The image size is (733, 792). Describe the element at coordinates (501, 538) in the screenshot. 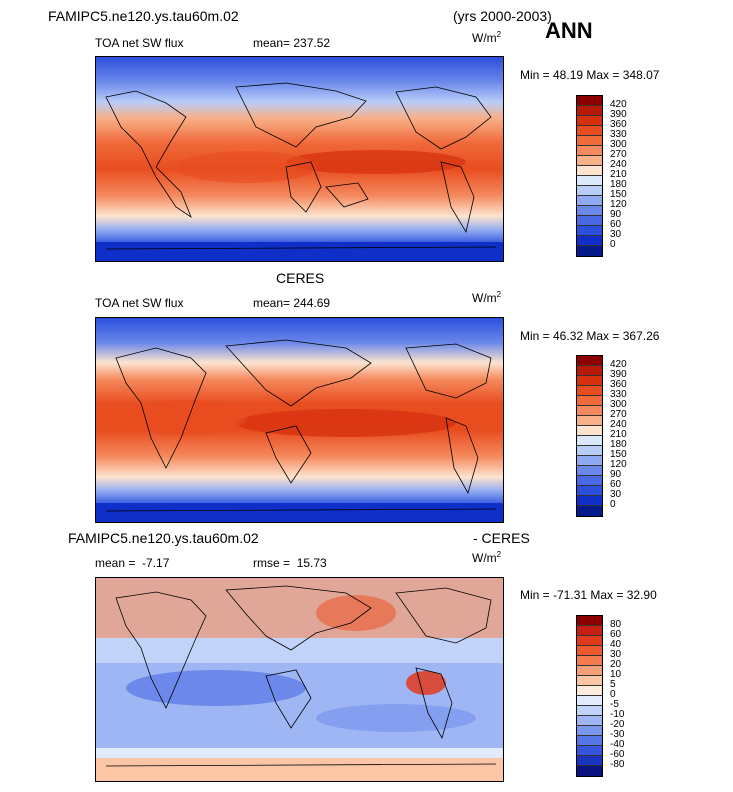

I see `panel3-title-right: - CERES` at that location.